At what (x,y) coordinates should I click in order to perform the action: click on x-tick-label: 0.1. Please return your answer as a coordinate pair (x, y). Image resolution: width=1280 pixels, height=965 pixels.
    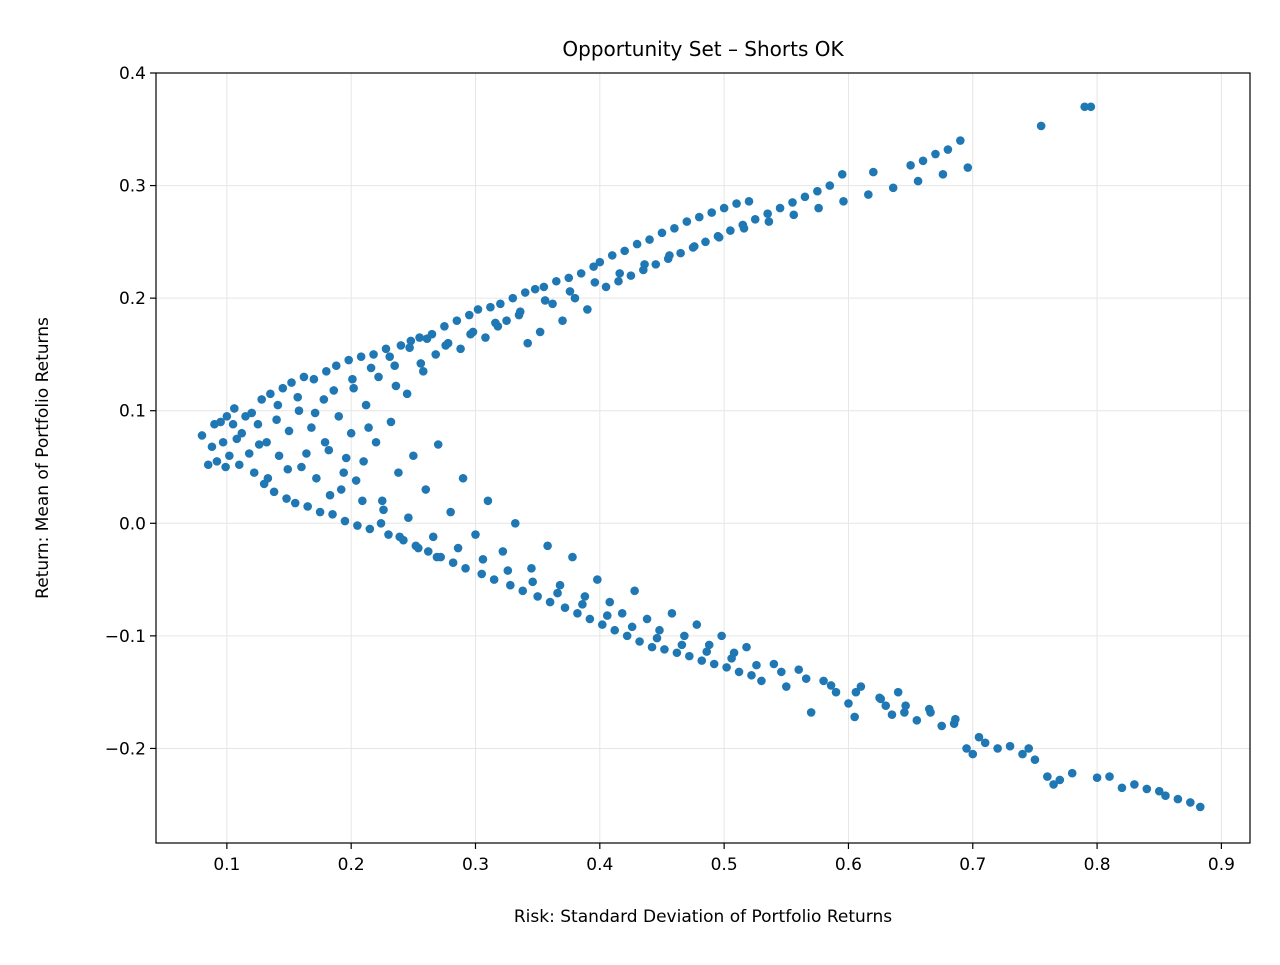
    Looking at the image, I should click on (226, 865).